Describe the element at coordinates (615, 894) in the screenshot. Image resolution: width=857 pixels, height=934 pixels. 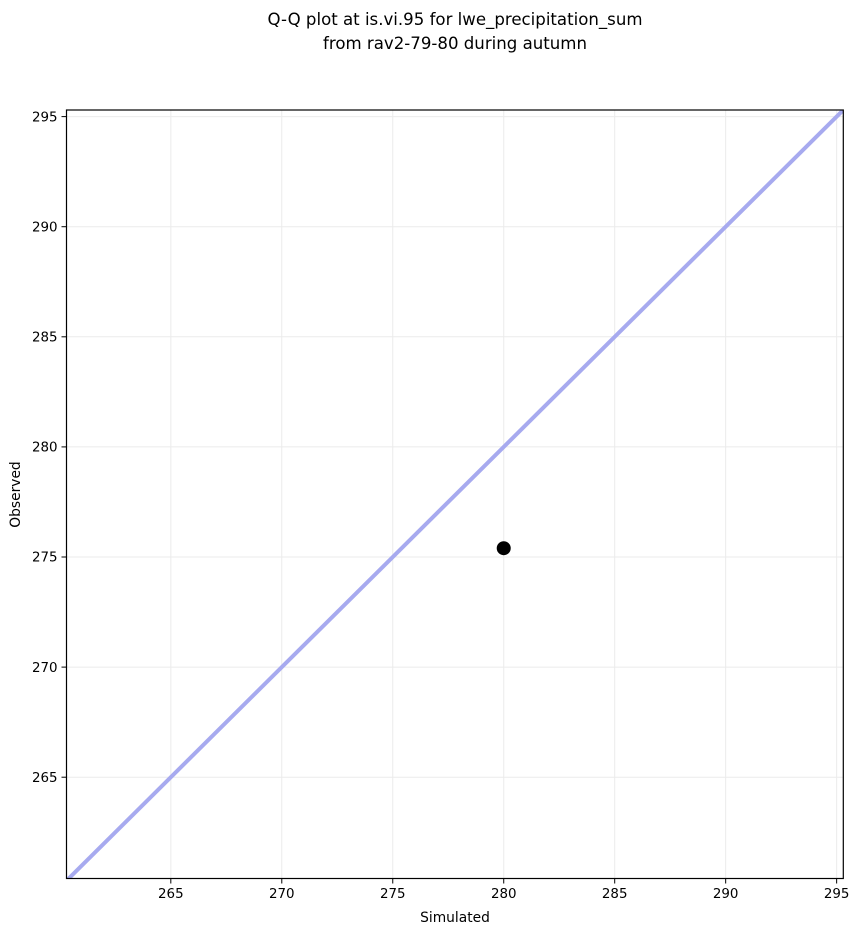
I see `x-tick-label: 285` at that location.